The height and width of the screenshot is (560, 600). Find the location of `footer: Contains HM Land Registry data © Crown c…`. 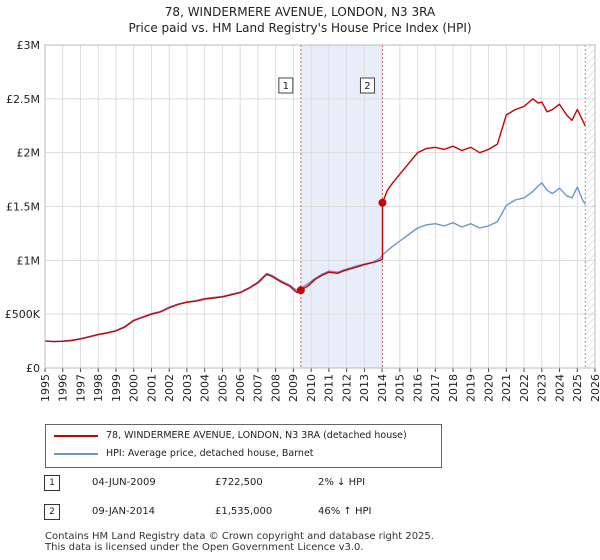

footer: Contains HM Land Registry data © Crown c… is located at coordinates (239, 542).